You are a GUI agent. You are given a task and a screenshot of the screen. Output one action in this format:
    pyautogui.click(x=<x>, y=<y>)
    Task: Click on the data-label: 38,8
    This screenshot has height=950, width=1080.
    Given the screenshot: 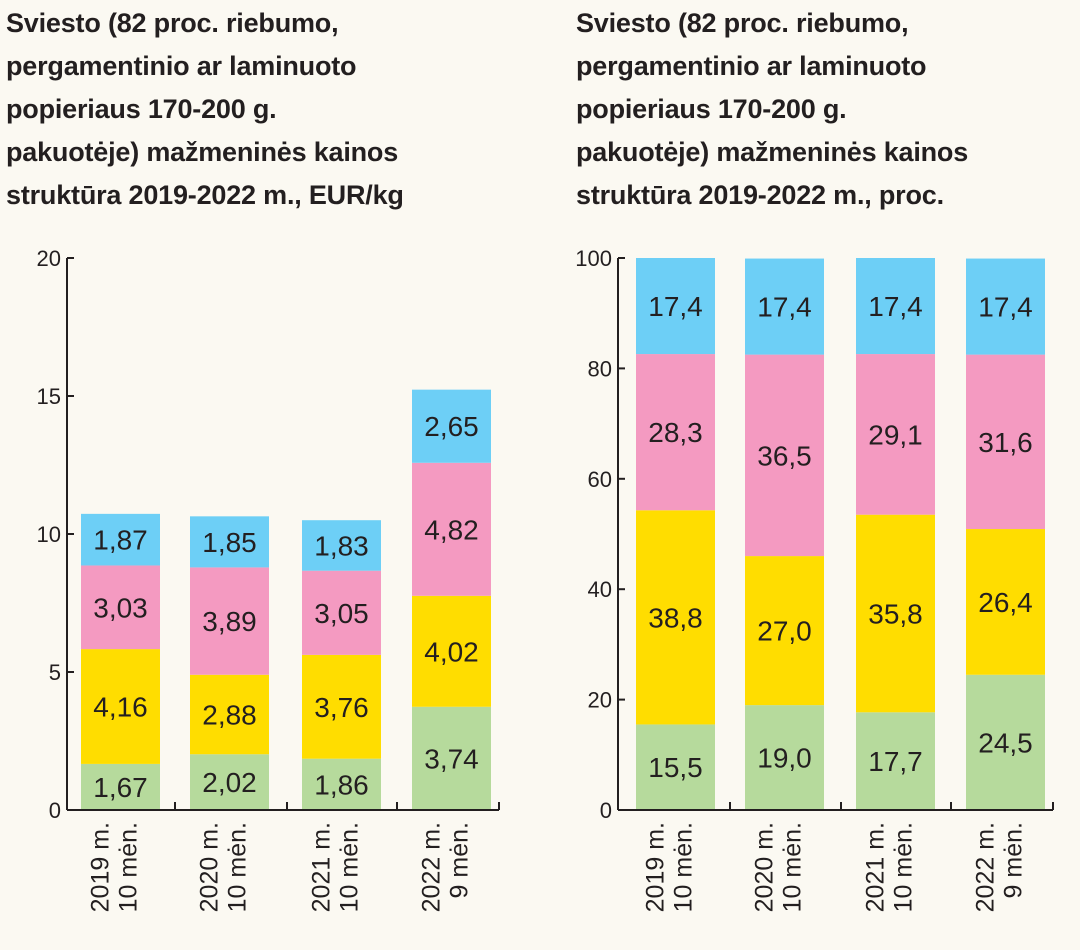 What is the action you would take?
    pyautogui.click(x=675, y=617)
    